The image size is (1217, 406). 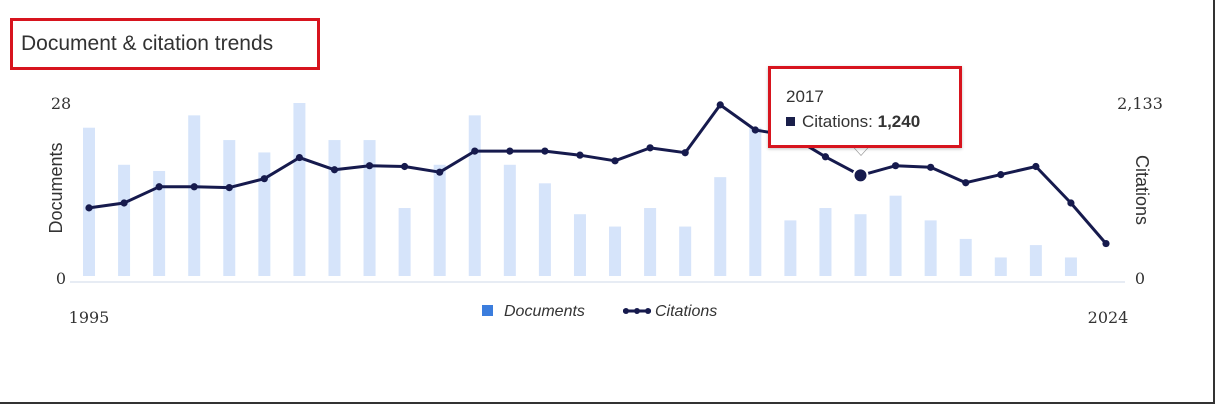 I want to click on citations-point-1996, so click(x=124, y=203).